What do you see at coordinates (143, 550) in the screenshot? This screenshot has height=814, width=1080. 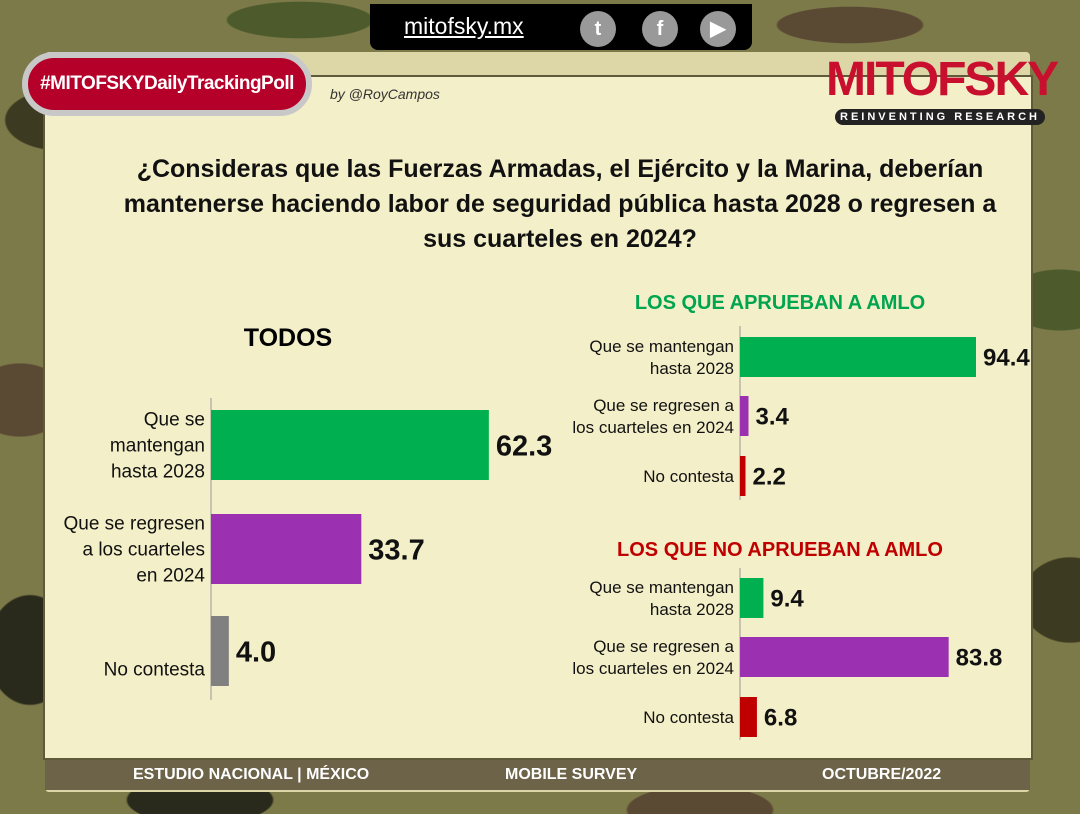 I see `category-label: a los cuarteles` at bounding box center [143, 550].